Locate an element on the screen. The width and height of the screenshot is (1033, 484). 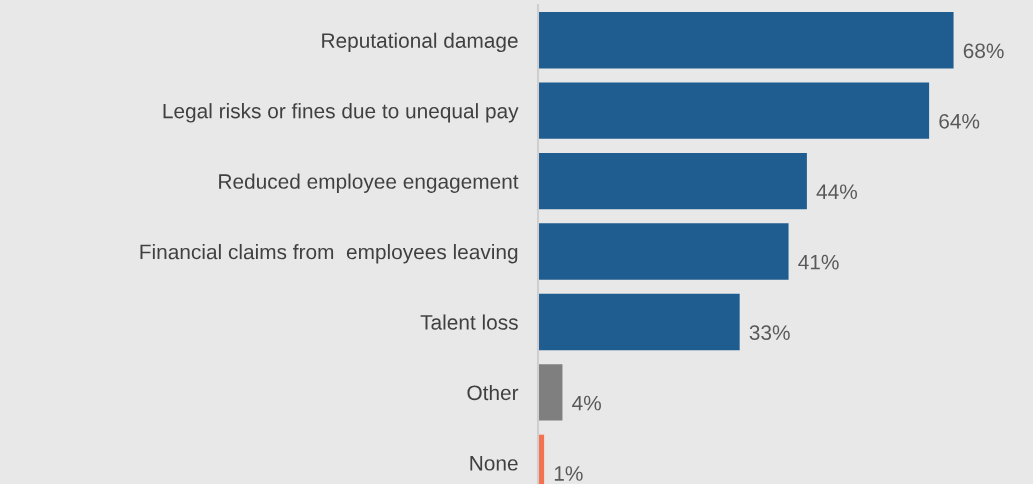
y-tick-label: Legal risks or fines due to unequal pay is located at coordinates (341, 113).